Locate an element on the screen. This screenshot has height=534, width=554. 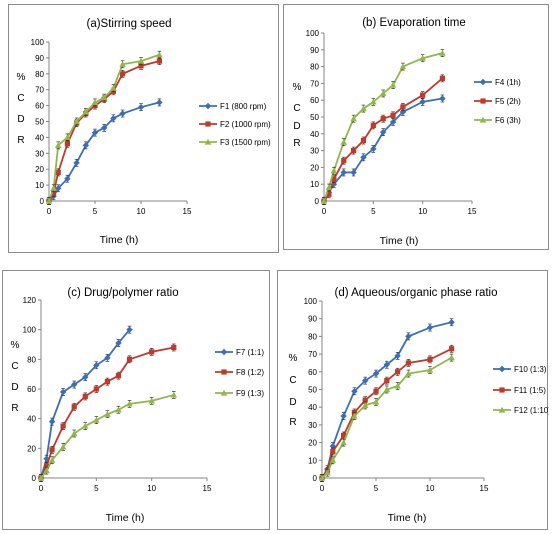
x-tick-label: 0 is located at coordinates (41, 488).